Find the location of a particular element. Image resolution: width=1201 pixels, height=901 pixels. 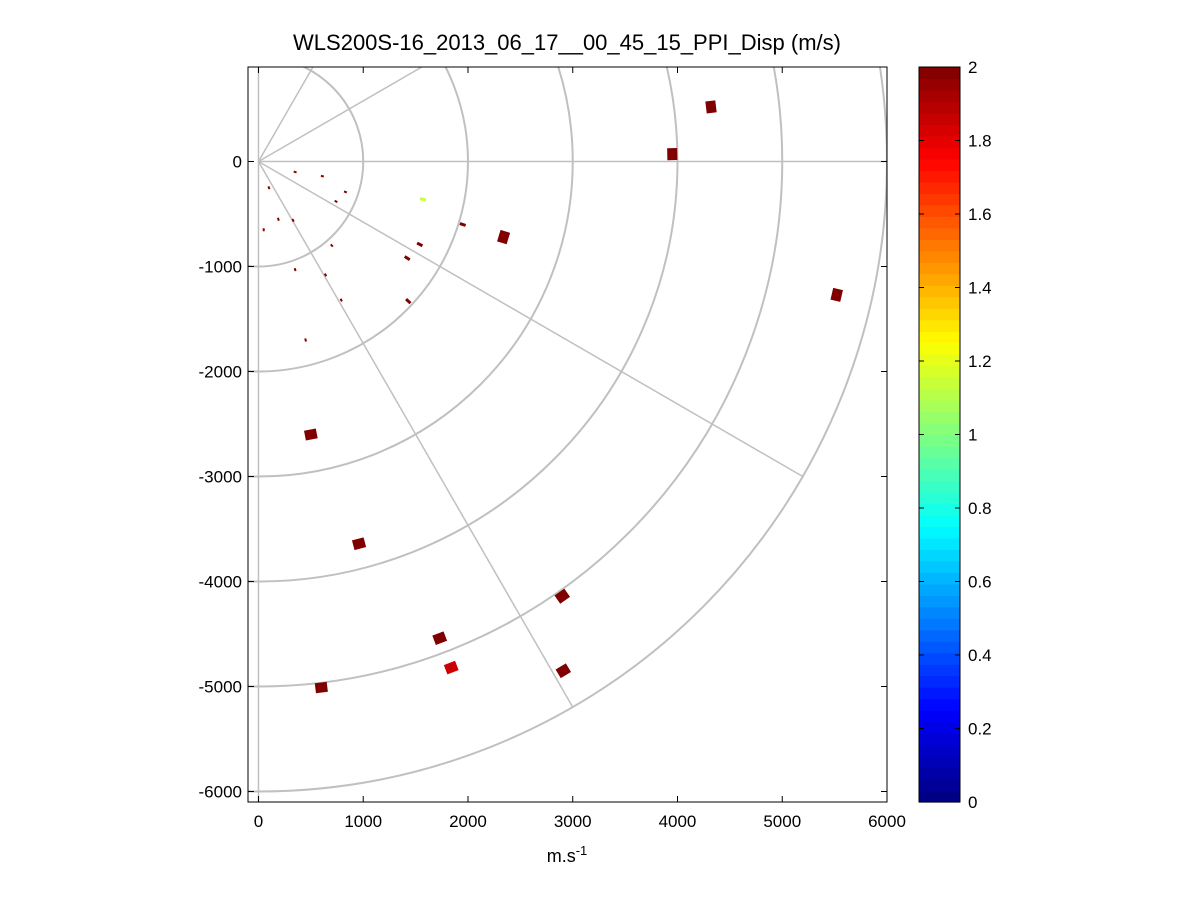

x-tick-label: 3000 is located at coordinates (573, 821).